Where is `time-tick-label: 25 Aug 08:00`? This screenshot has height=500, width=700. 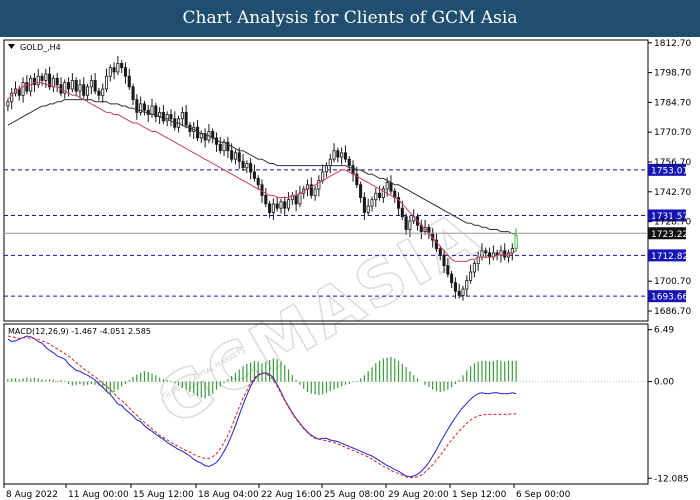
time-tick-label: 25 Aug 08:00 is located at coordinates (354, 495).